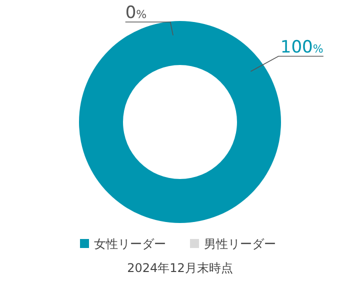  I want to click on text: 0%, so click(136, 13).